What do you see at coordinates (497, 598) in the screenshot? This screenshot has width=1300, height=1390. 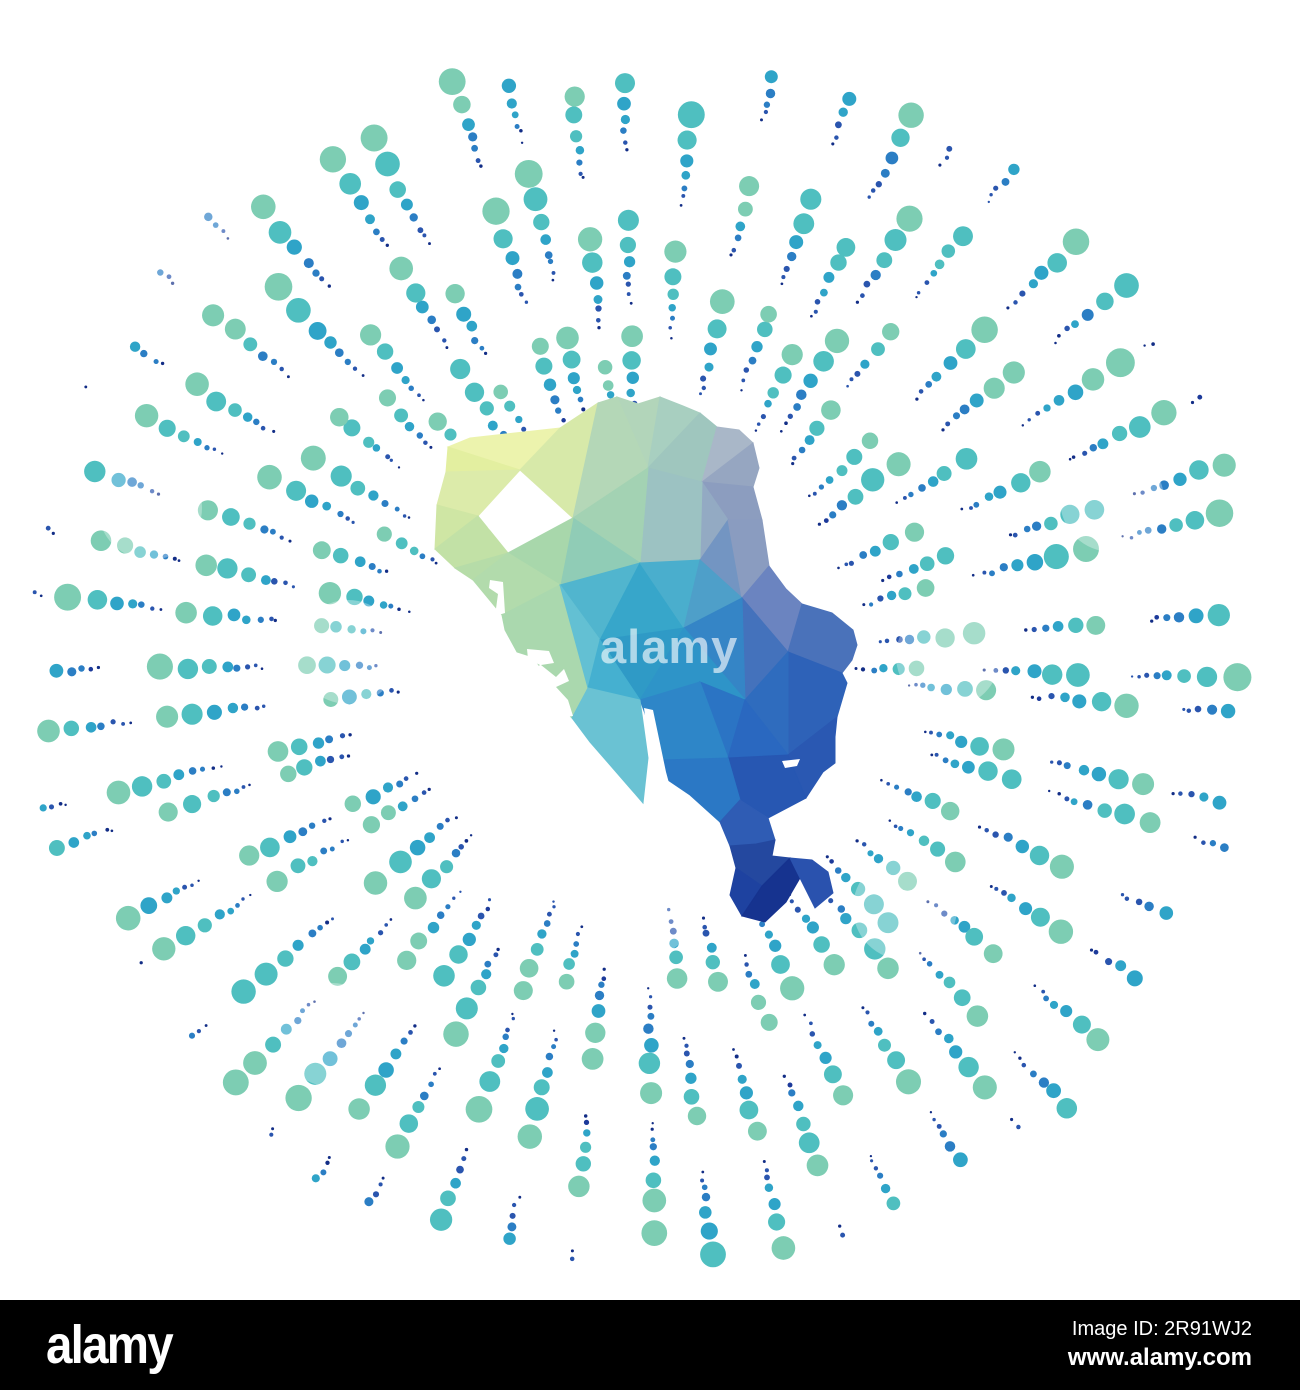 I see `coast-inlet-cutout` at bounding box center [497, 598].